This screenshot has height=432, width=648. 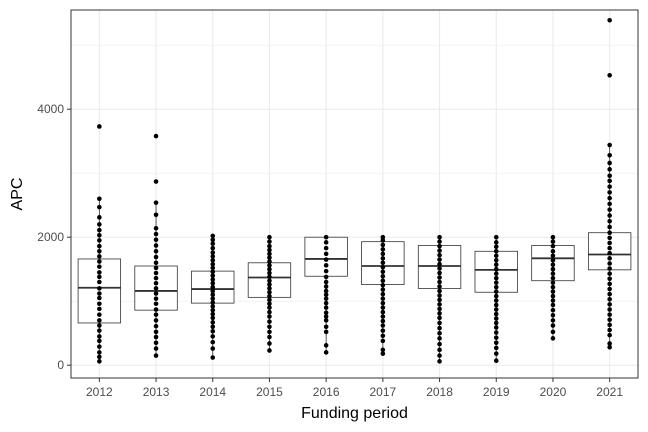 What do you see at coordinates (156, 392) in the screenshot?
I see `x-tick-label: 2013` at bounding box center [156, 392].